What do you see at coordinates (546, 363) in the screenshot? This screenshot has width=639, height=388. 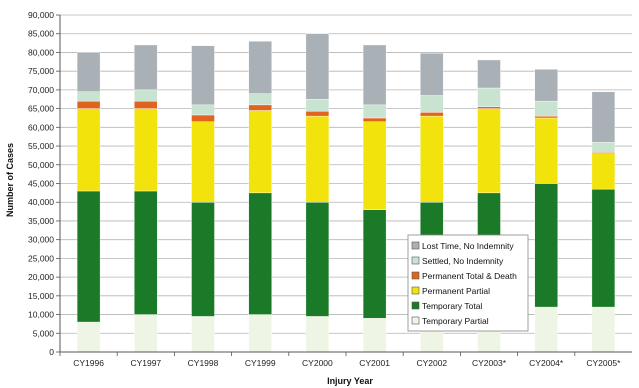 I see `x-tick-label: CY2004*` at bounding box center [546, 363].